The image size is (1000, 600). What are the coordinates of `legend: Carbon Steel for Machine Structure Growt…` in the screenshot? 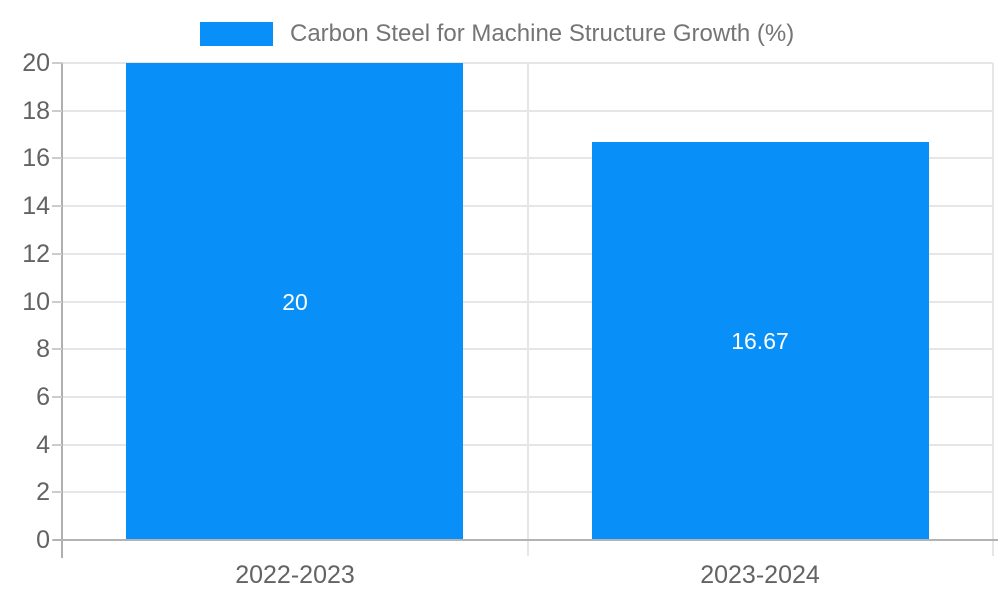 It's located at (497, 34).